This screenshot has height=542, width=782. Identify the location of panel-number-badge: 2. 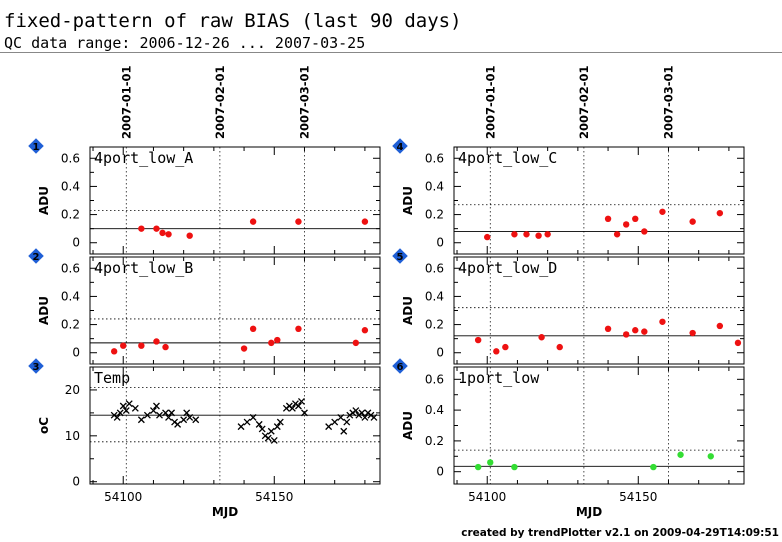
(36, 256).